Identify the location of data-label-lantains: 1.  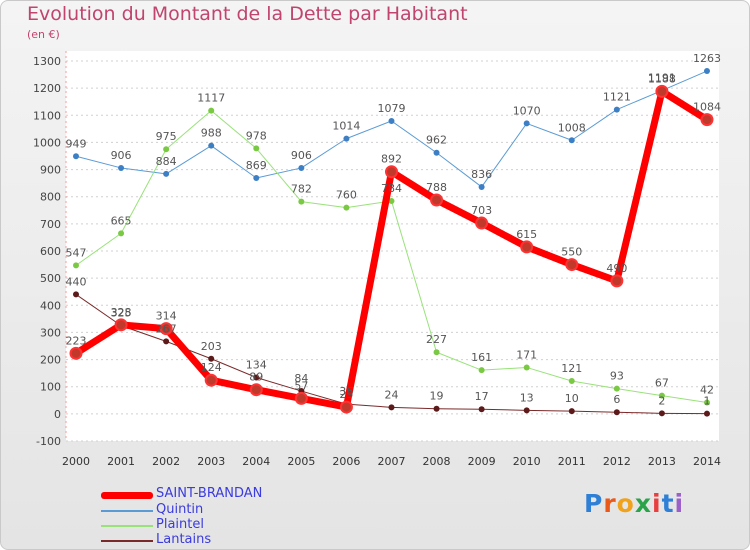
(706, 401).